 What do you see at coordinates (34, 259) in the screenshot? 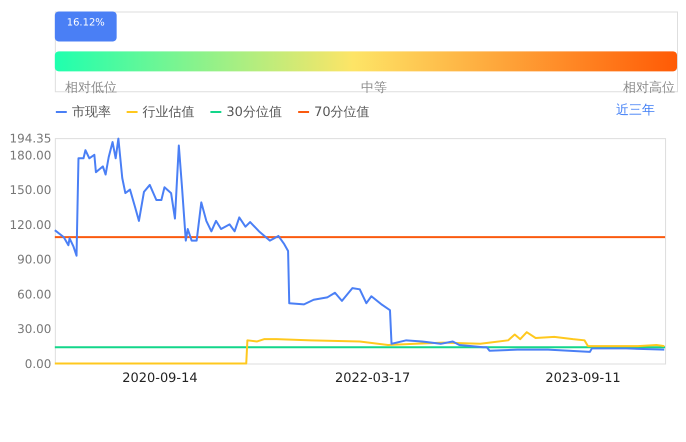
I see `y-tick-label: 90.00` at bounding box center [34, 259].